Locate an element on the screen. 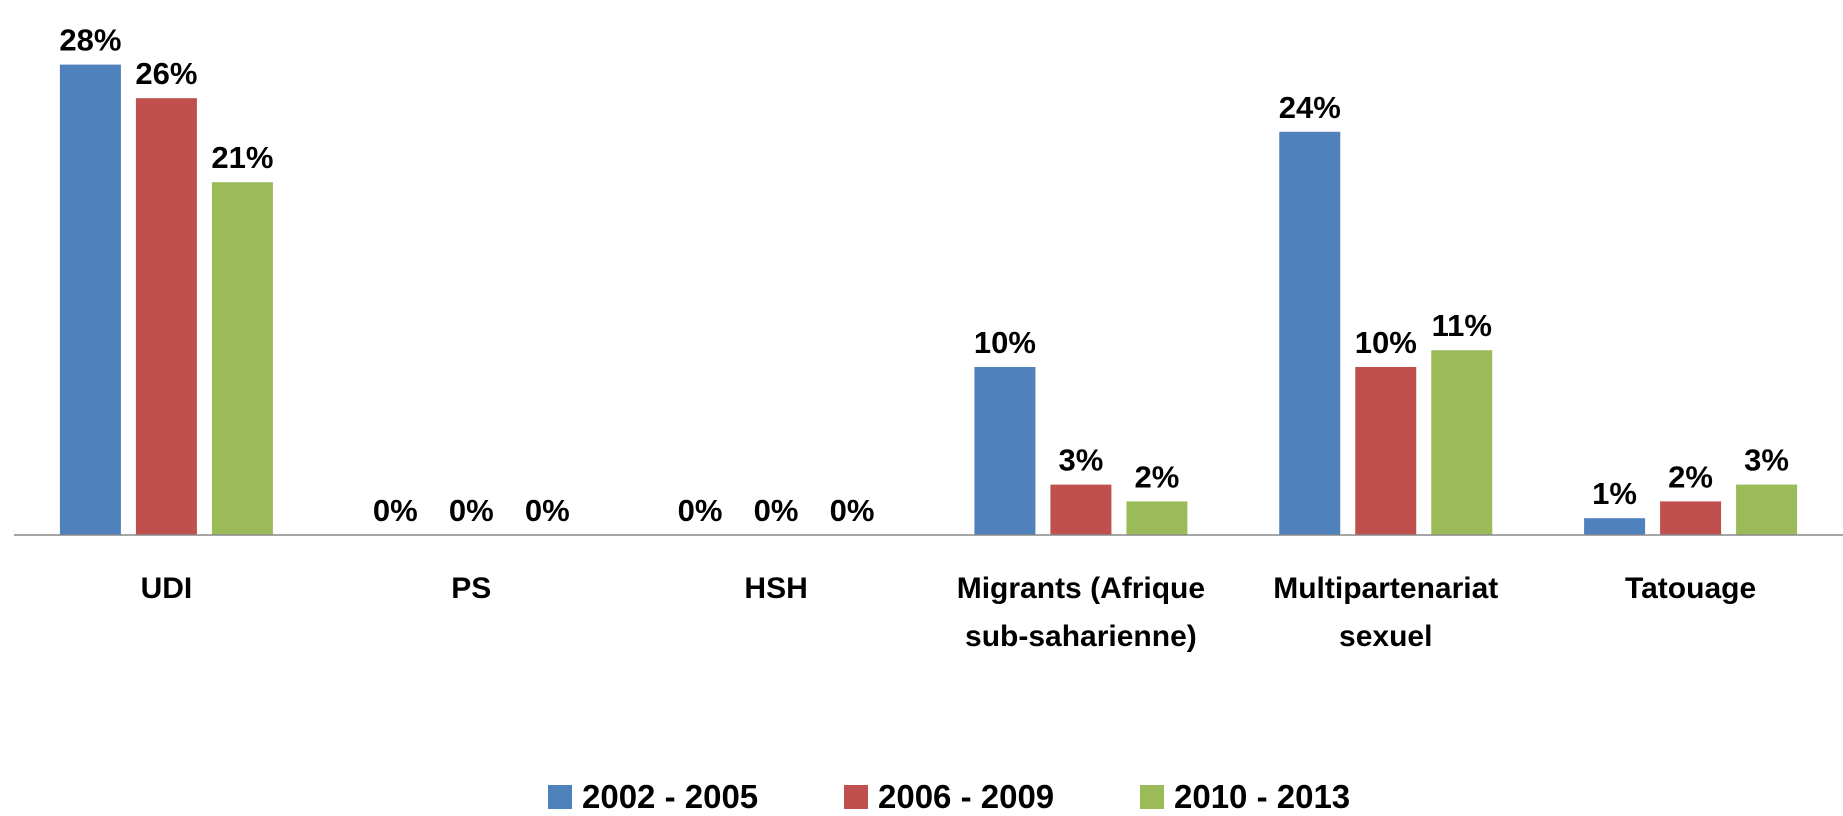 The width and height of the screenshot is (1843, 816). data-label: 11% is located at coordinates (1462, 325).